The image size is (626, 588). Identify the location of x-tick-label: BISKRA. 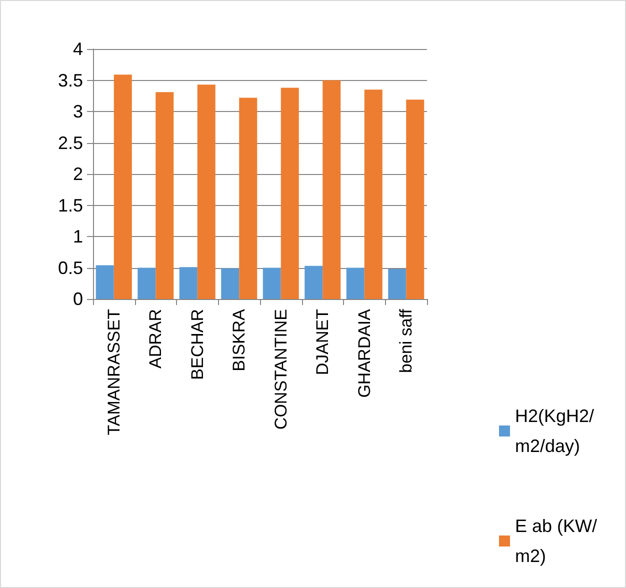
(239, 340).